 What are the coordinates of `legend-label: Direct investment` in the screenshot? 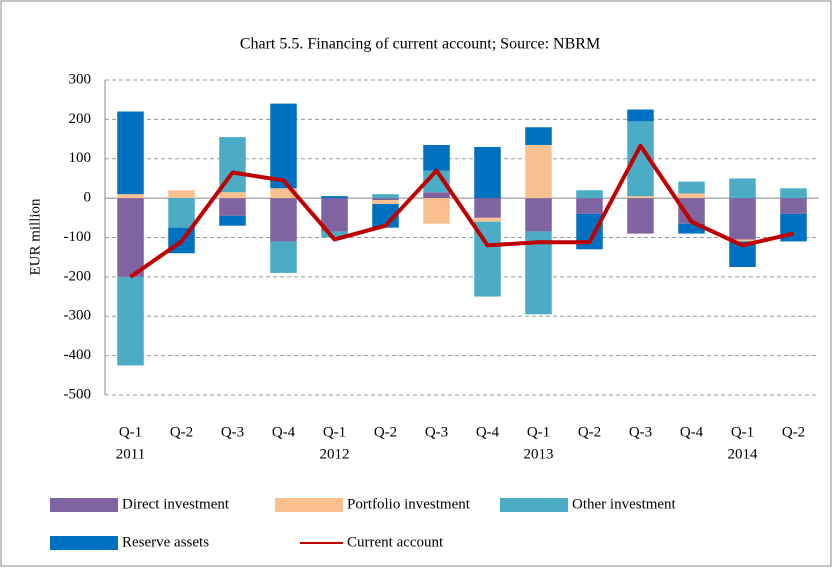 It's located at (176, 504).